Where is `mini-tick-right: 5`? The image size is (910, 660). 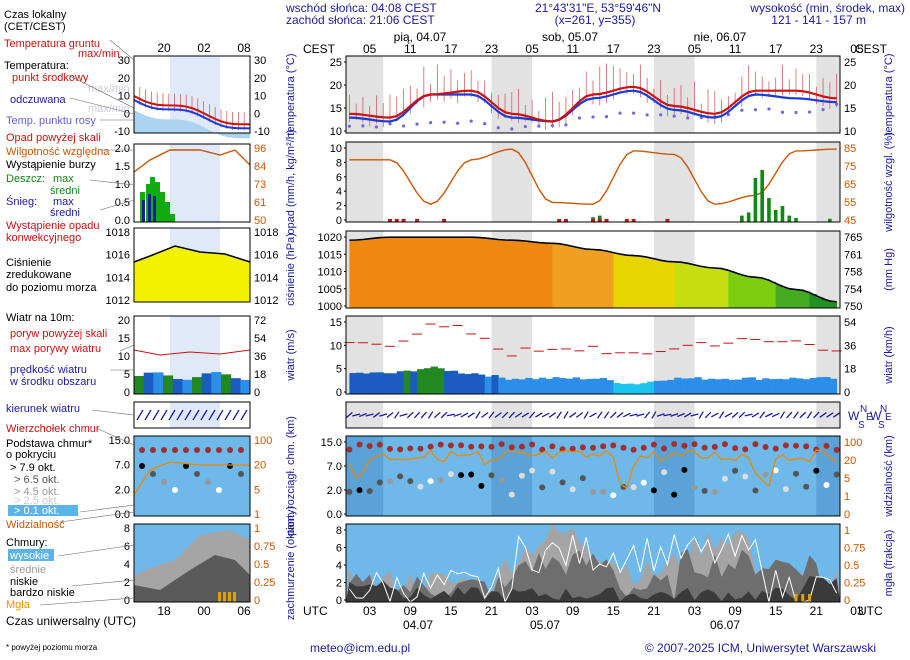
mini-tick-right: 5 is located at coordinates (257, 490).